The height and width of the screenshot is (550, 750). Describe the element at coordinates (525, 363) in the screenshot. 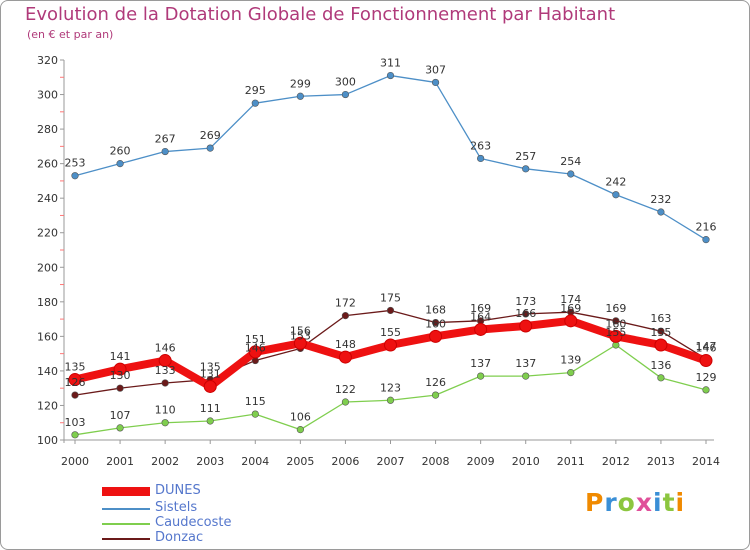

I see `data-label-caudecoste: 137` at that location.